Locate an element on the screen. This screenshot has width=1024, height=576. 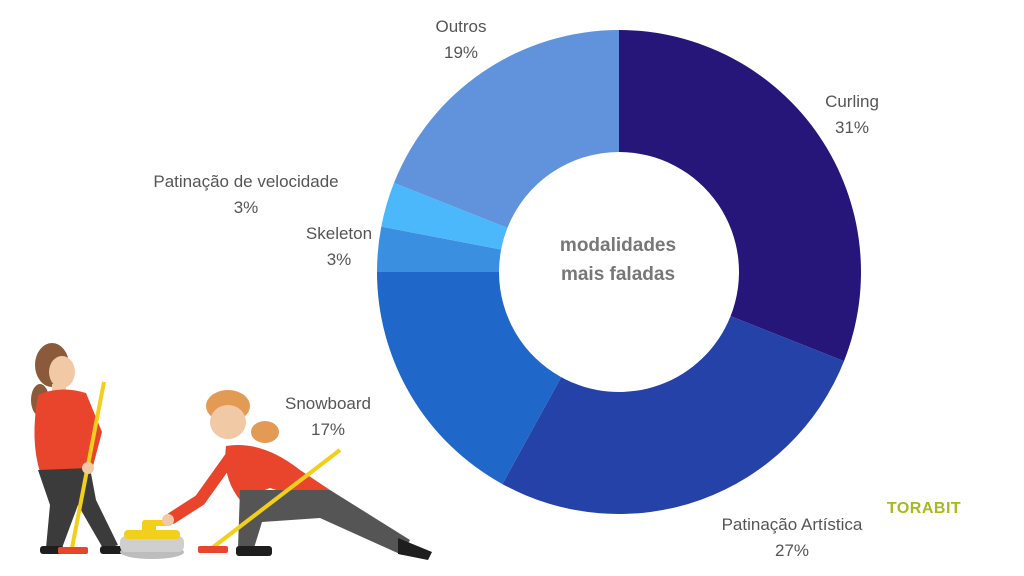
donut-slice-skeleton is located at coordinates (439, 249).